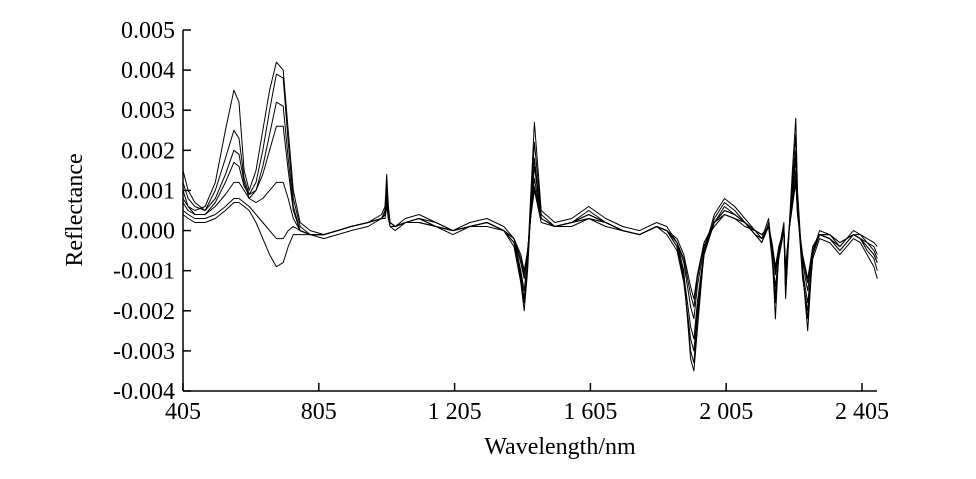 This screenshot has height=479, width=976. Describe the element at coordinates (862, 412) in the screenshot. I see `x-tick-label: 2 405` at that location.